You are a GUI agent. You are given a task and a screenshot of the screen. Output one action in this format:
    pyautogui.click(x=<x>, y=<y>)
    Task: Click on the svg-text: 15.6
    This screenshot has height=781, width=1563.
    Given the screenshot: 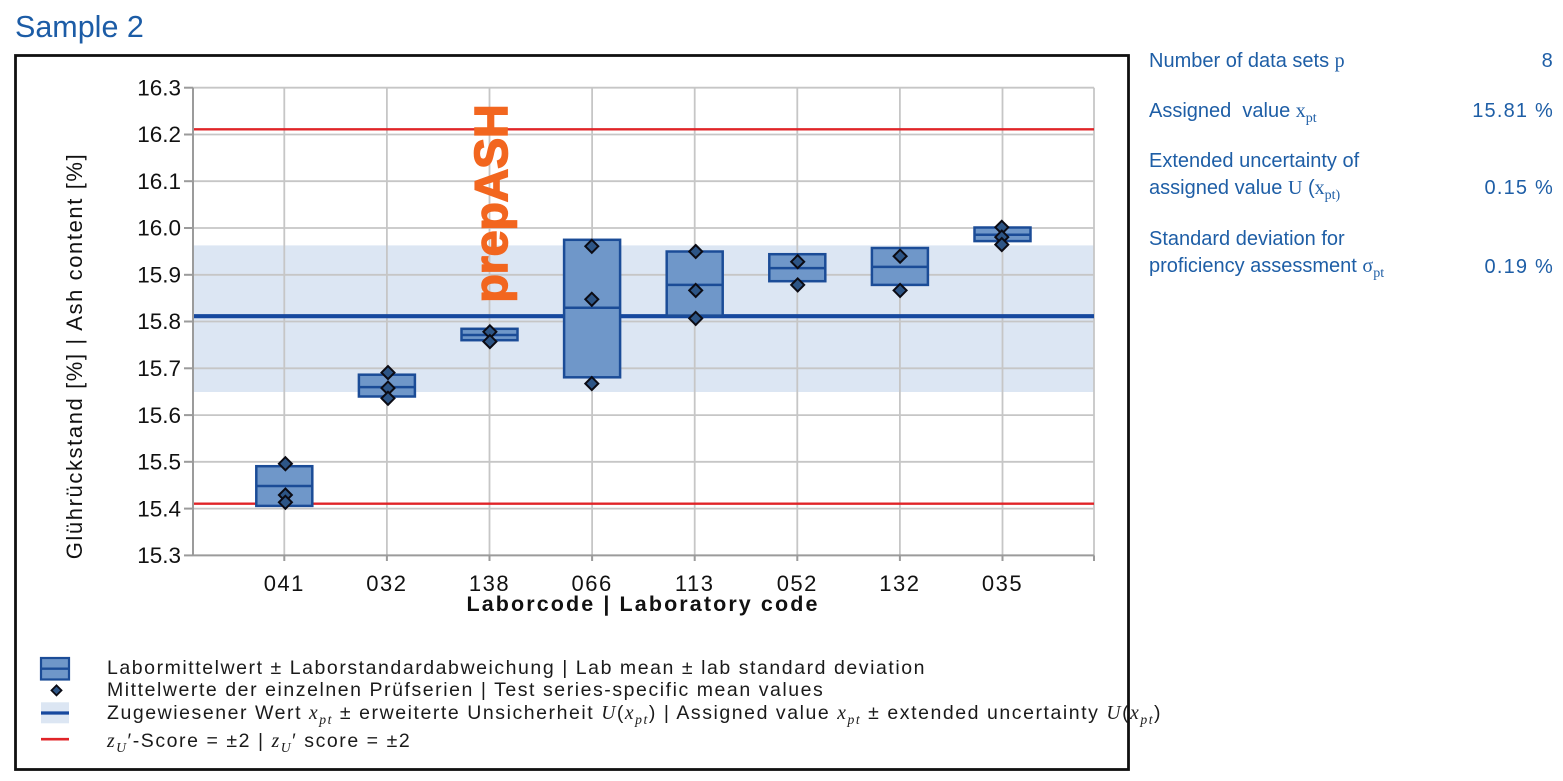 What is the action you would take?
    pyautogui.click(x=159, y=415)
    